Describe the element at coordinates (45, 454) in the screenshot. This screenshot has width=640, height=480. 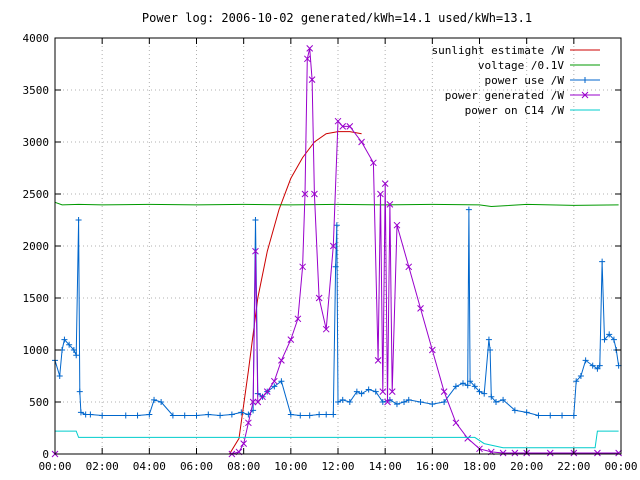
I see `y-tick-label: 0` at that location.